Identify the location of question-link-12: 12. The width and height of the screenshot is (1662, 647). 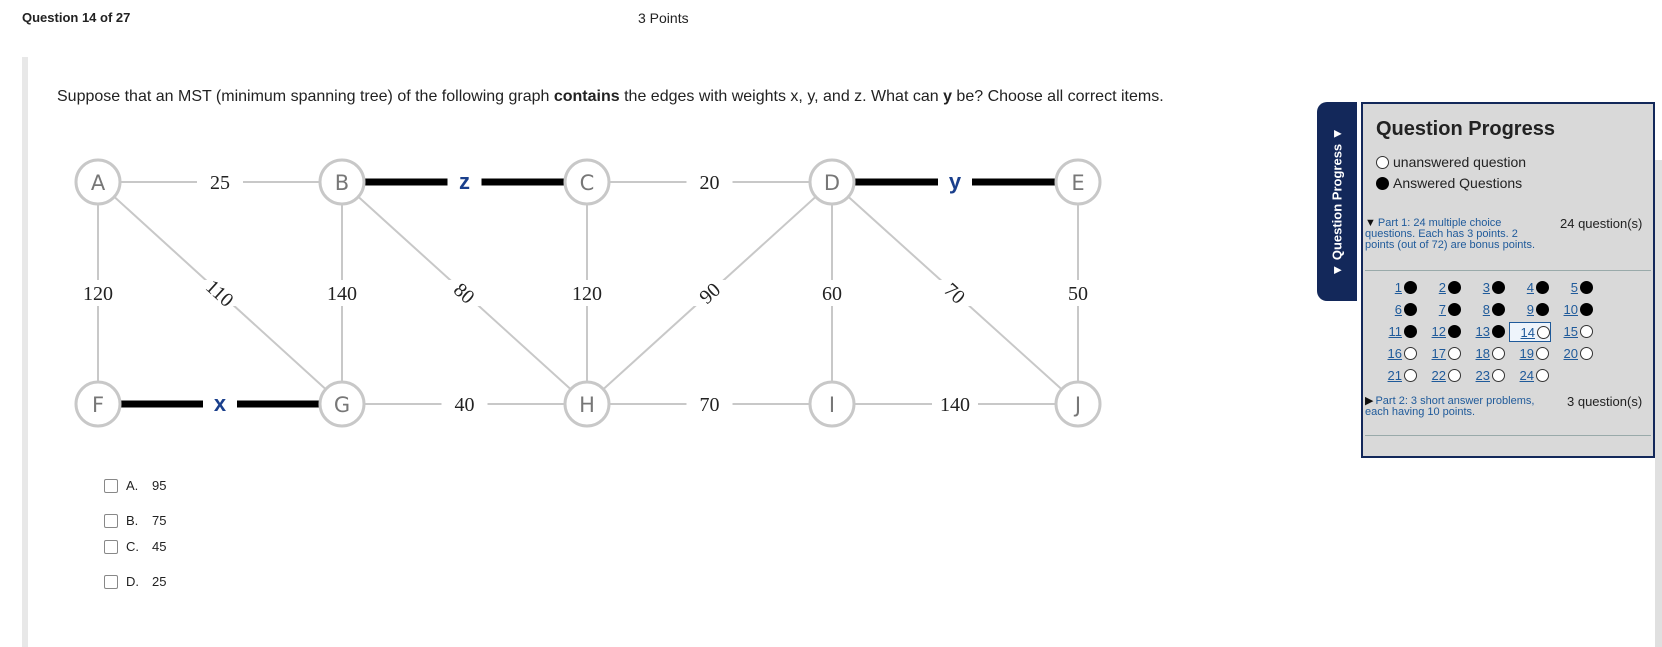
(1441, 331).